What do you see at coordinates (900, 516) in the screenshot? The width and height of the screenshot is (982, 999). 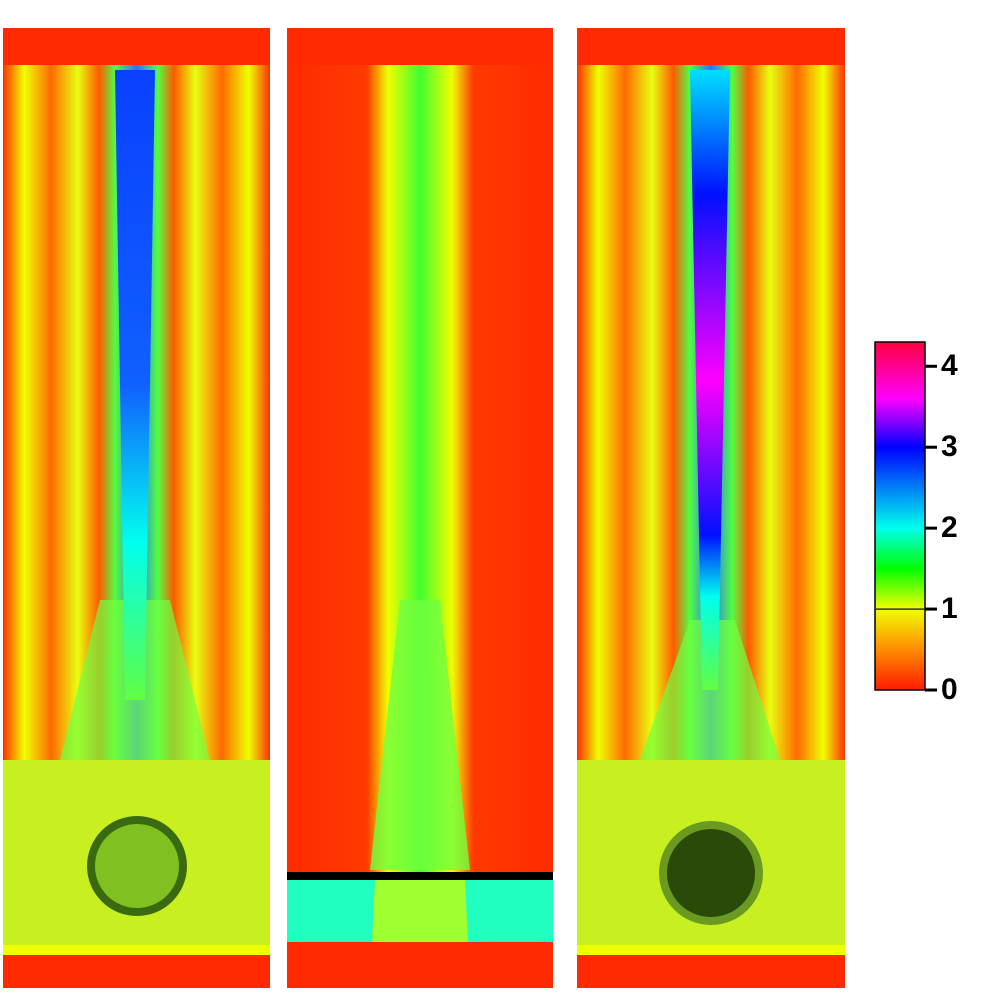 I see `colorbar-scale` at bounding box center [900, 516].